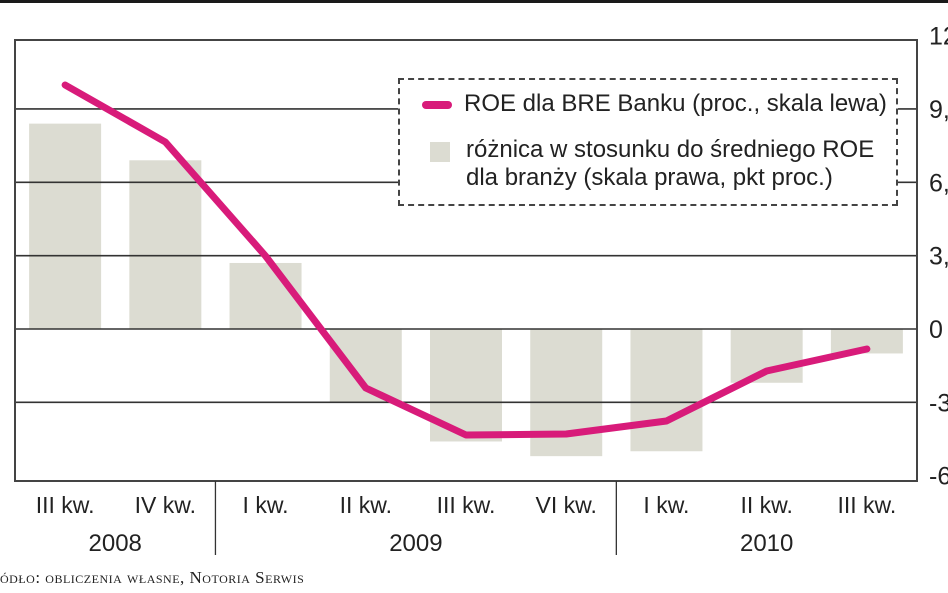 This screenshot has width=948, height=593. Describe the element at coordinates (670, 149) in the screenshot. I see `legend-label-difference-1: różnica w stosunku do średniego ROE` at that location.